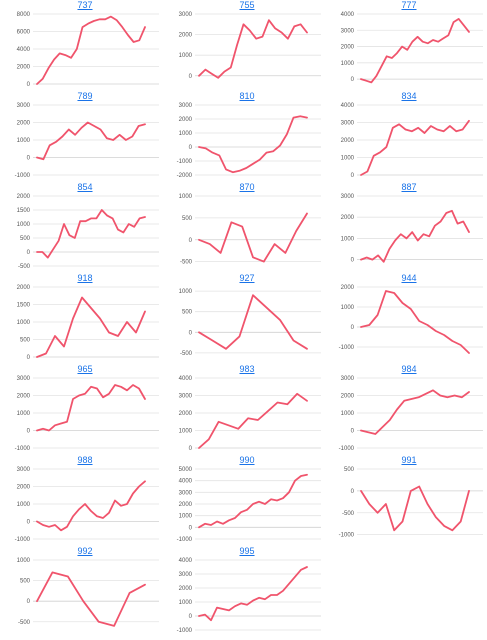  What do you see at coordinates (85, 369) in the screenshot?
I see `chart-title-link: 965` at bounding box center [85, 369].